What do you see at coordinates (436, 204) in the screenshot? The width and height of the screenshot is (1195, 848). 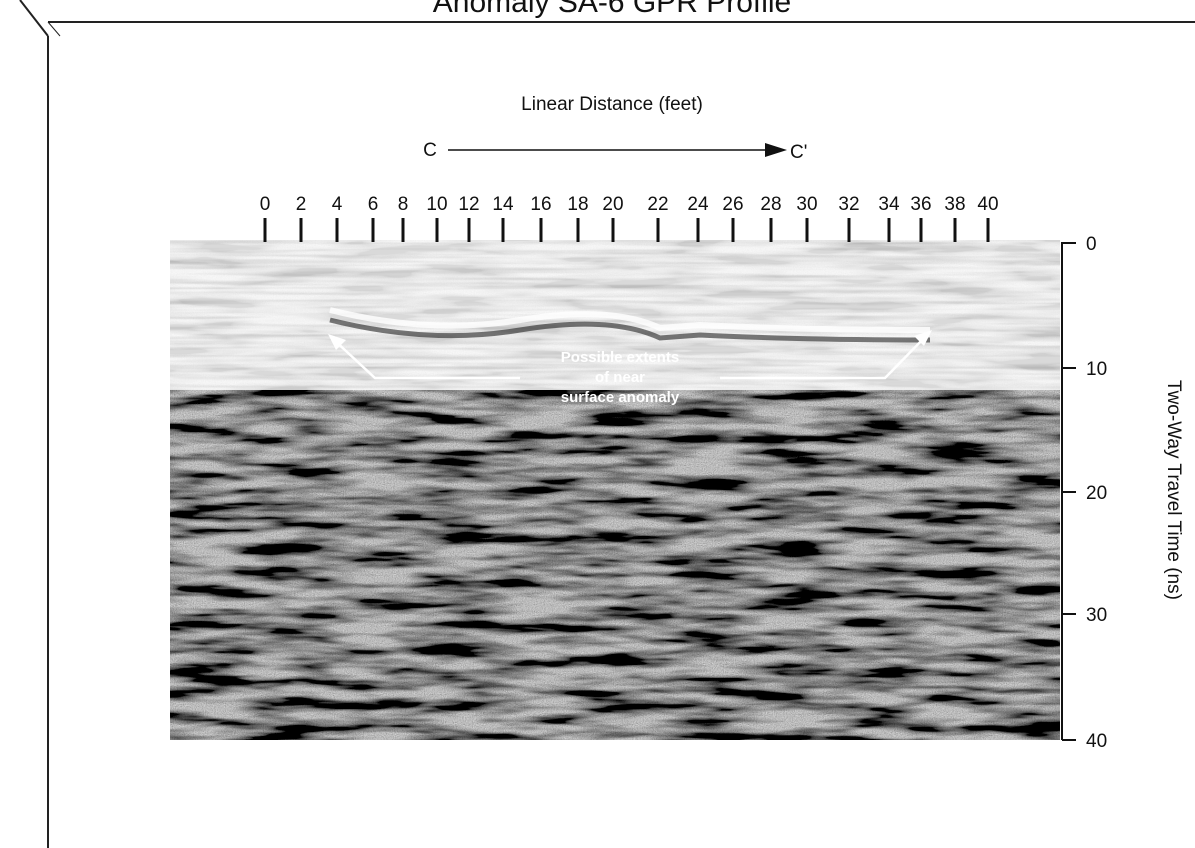 I see `x-tick-label: 10` at bounding box center [436, 204].